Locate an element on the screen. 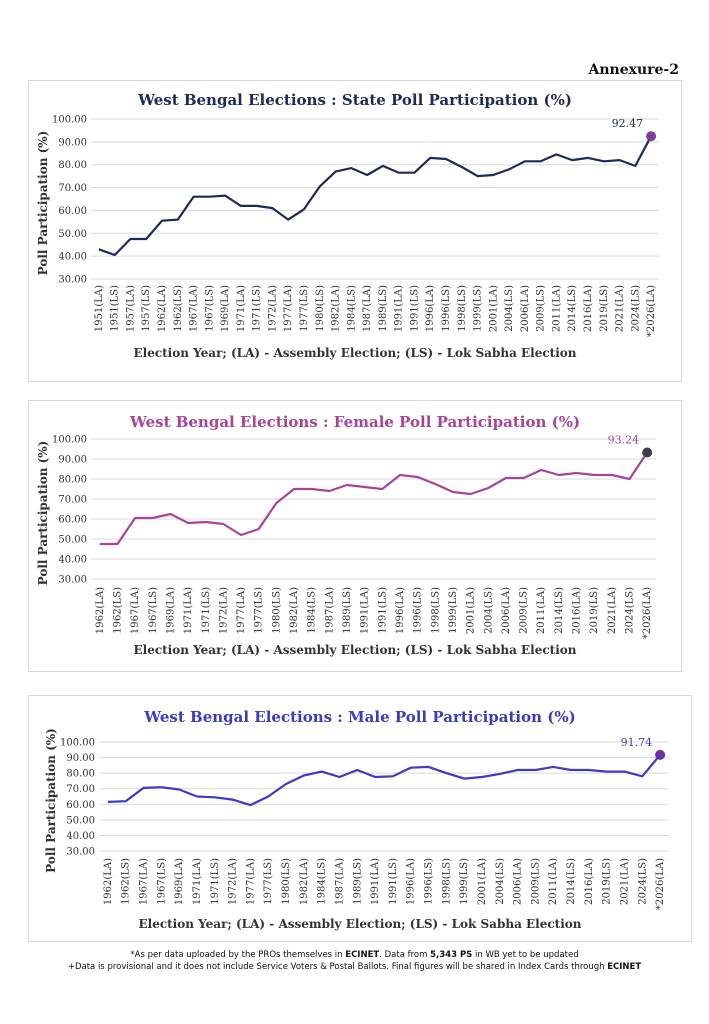 This screenshot has height=1024, width=709. x-tick-label: 1957(LA) is located at coordinates (130, 308).